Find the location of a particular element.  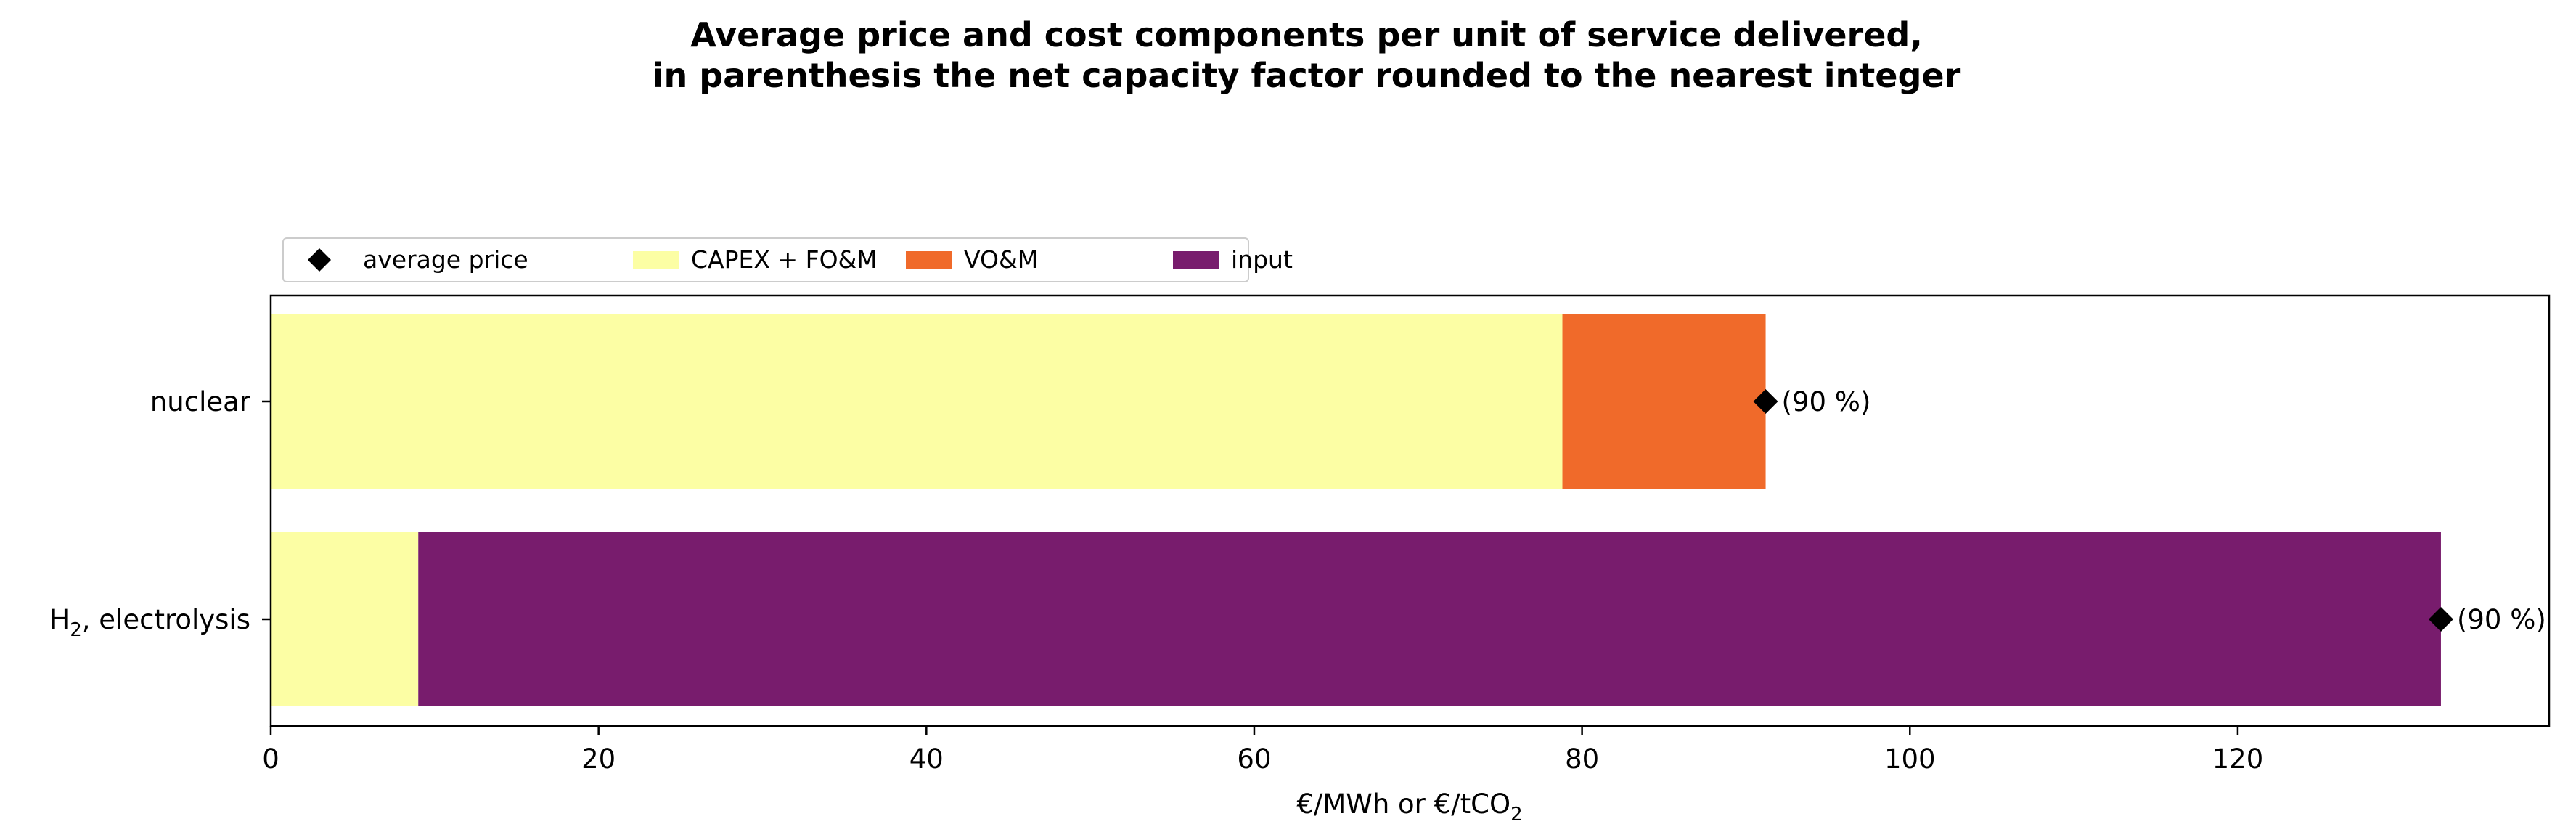

capacity-factor-annotation-0: (90 %) is located at coordinates (1827, 401).